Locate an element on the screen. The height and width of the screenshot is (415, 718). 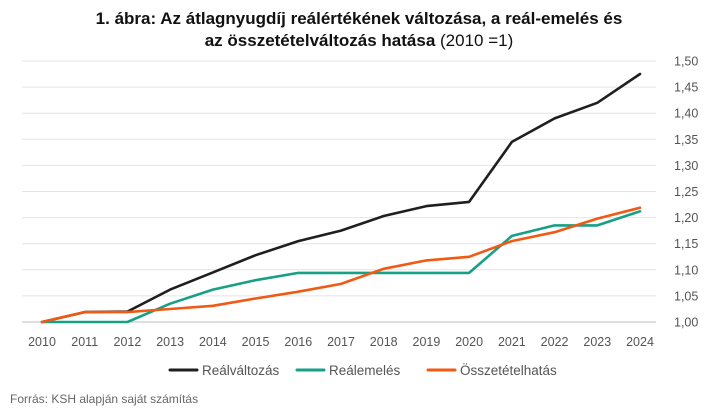
x-tick-label: 2011 is located at coordinates (84, 342).